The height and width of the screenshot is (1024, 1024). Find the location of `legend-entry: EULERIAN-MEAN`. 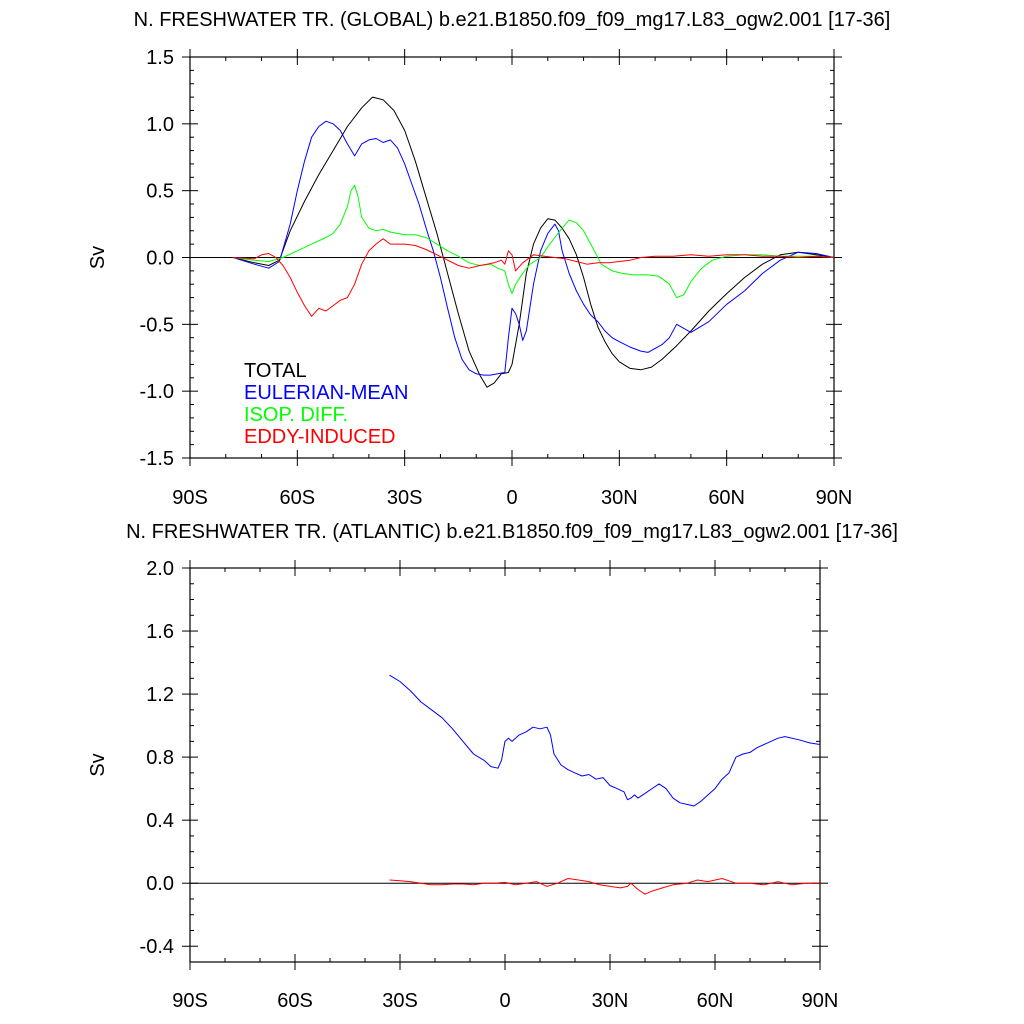

legend-entry: EULERIAN-MEAN is located at coordinates (326, 393).